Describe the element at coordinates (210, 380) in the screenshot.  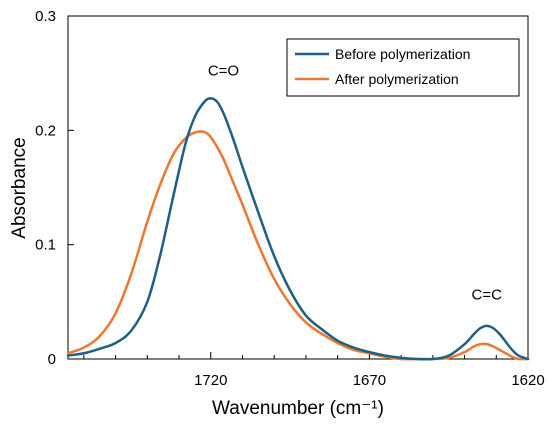
I see `x-tick-label: 1720` at that location.